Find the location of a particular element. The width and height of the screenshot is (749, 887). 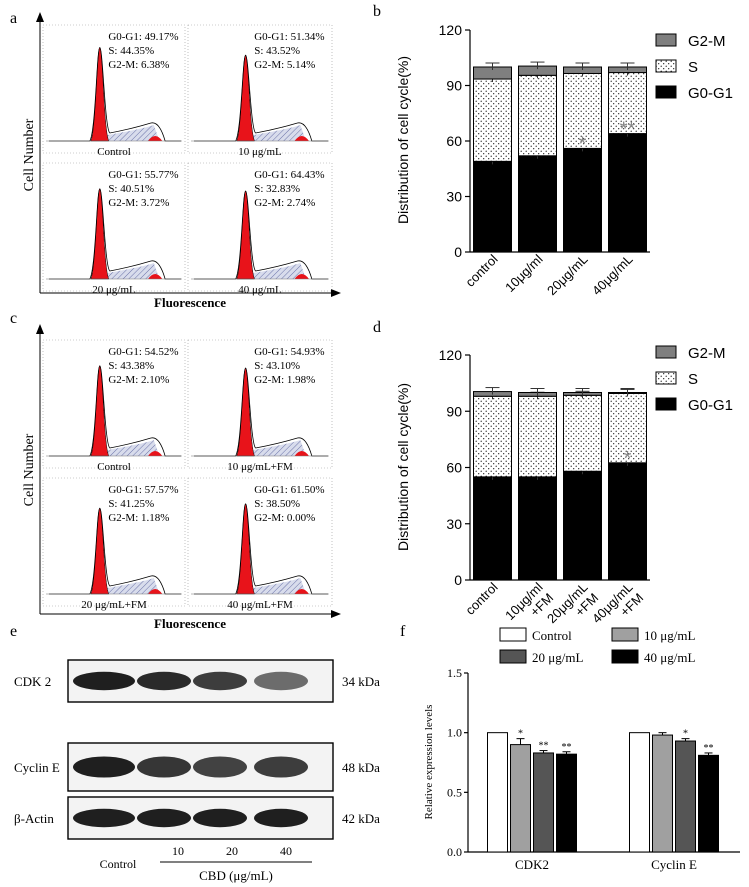

x-tick-label-group: 10μg/ml is located at coordinates (524, 273).